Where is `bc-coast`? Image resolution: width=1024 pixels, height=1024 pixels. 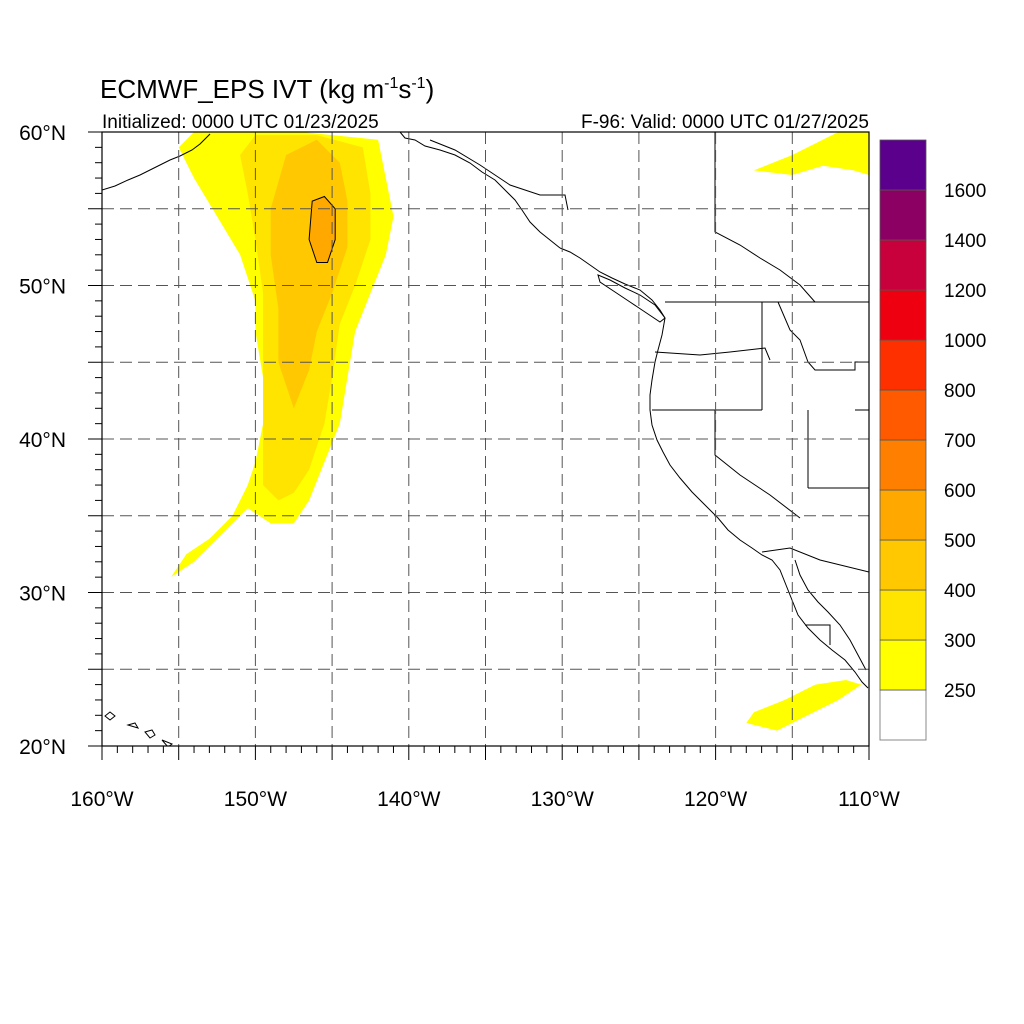
bc-coast is located at coordinates (612, 283).